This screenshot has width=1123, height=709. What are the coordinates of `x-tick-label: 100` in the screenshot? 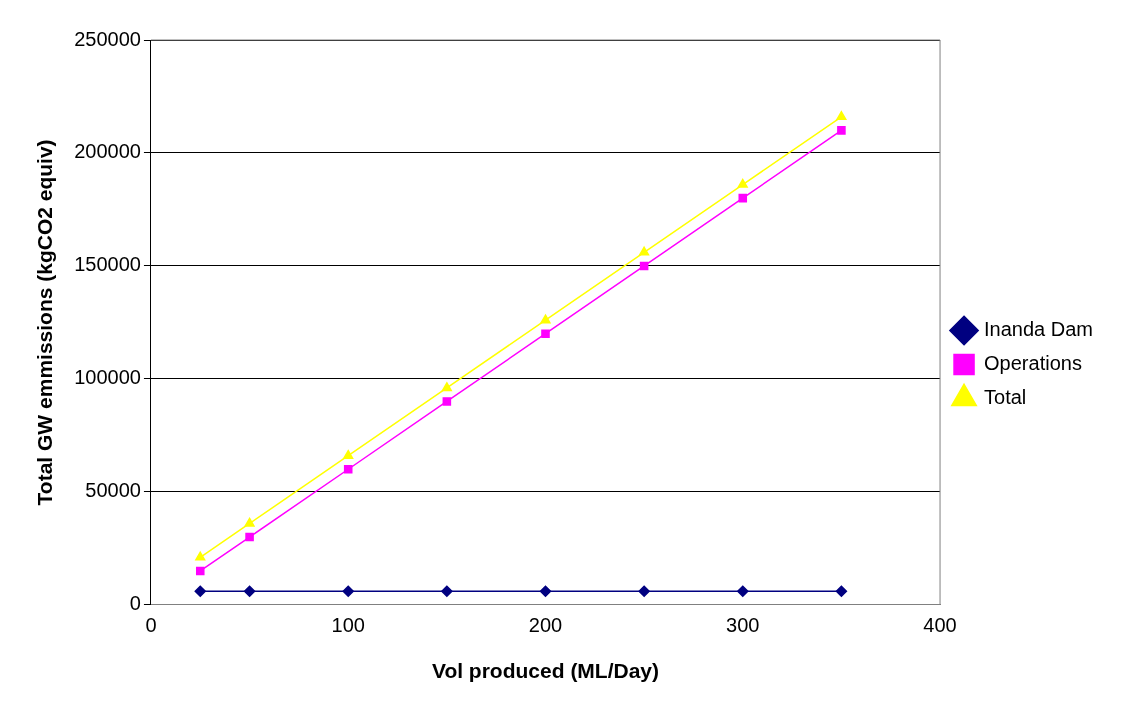 It's located at (348, 625).